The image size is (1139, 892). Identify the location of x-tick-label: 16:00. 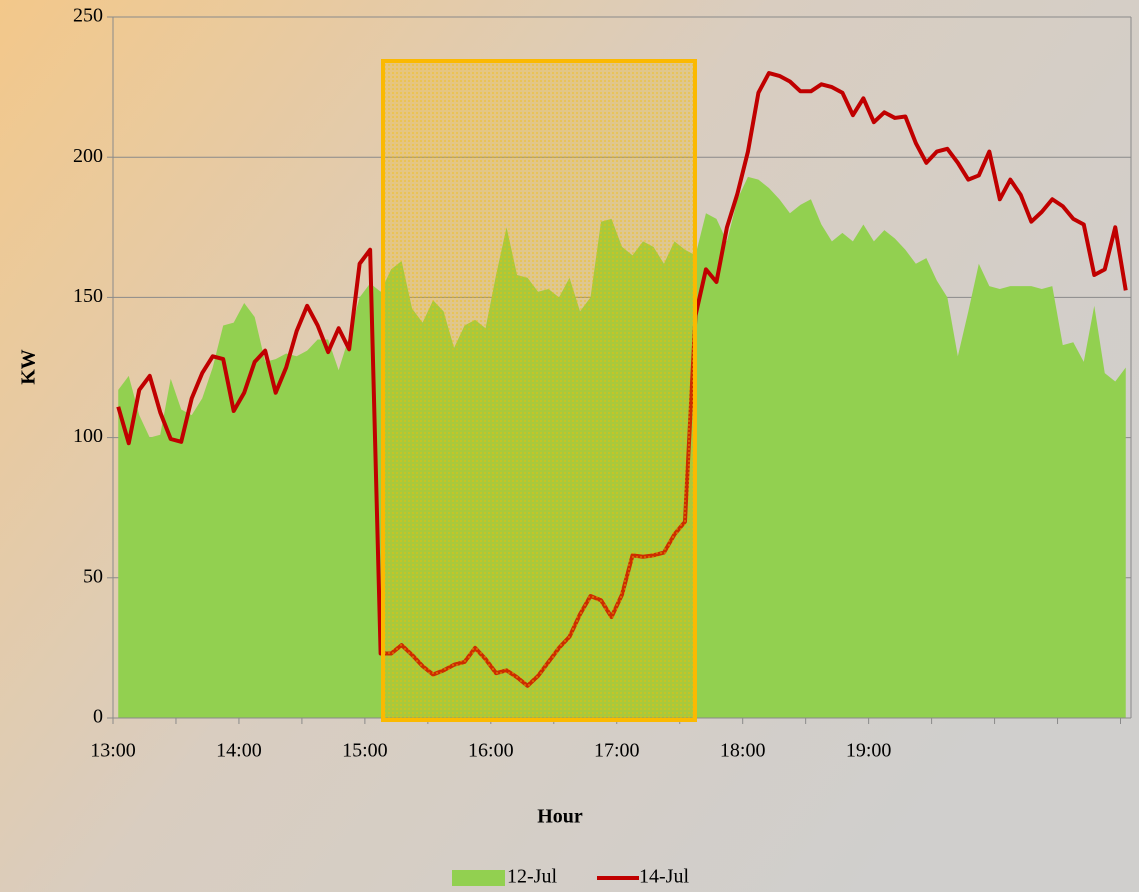
(491, 751).